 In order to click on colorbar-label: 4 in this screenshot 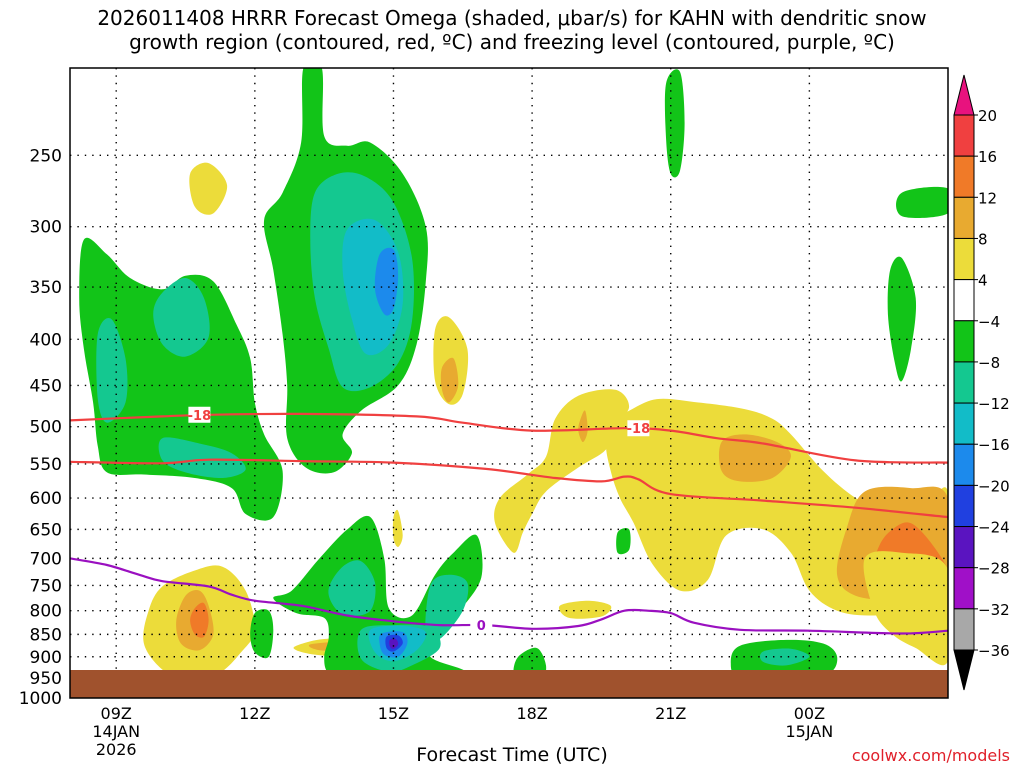, I will do `click(983, 281)`.